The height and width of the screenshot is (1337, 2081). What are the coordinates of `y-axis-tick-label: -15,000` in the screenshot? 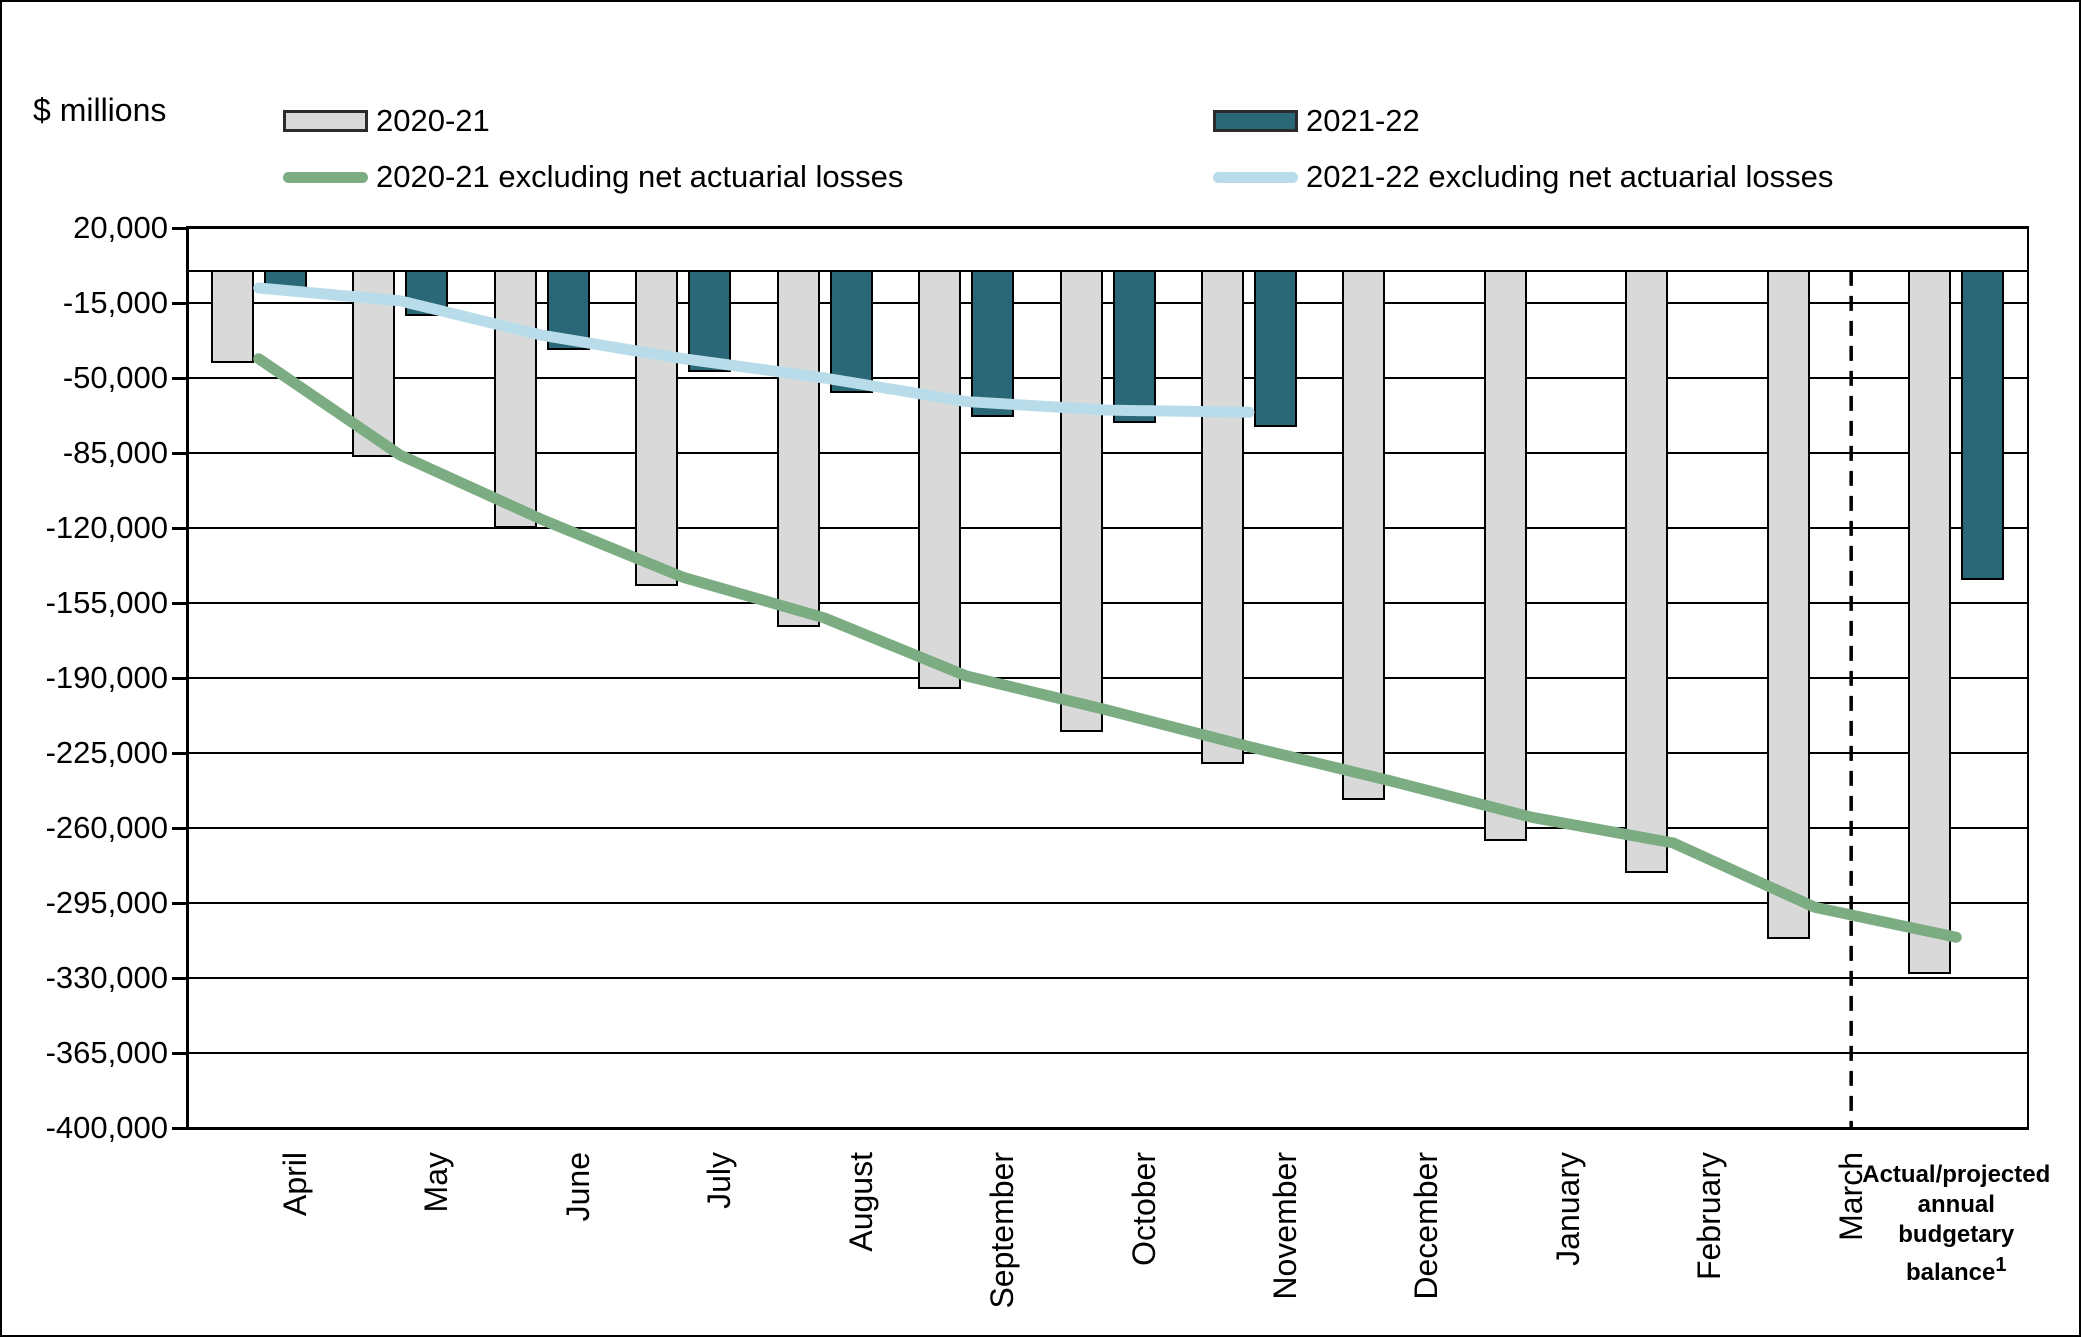 It's located at (115, 302).